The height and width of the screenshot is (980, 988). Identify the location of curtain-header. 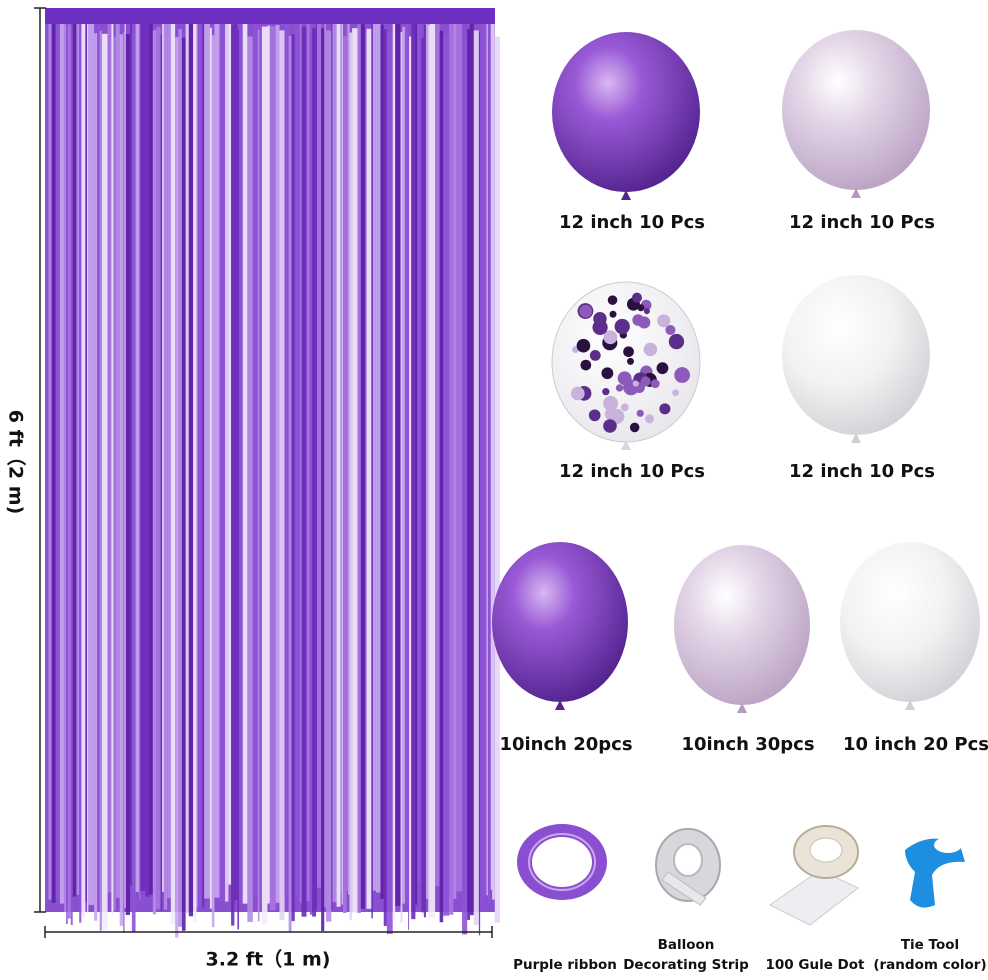
(270, 16).